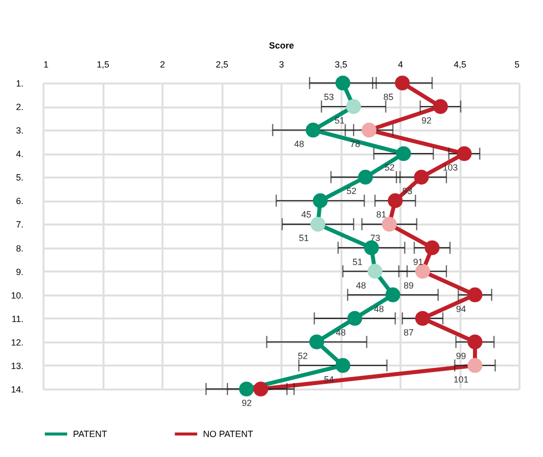 Image resolution: width=543 pixels, height=457 pixels. I want to click on y-tick-label: 2., so click(20, 107).